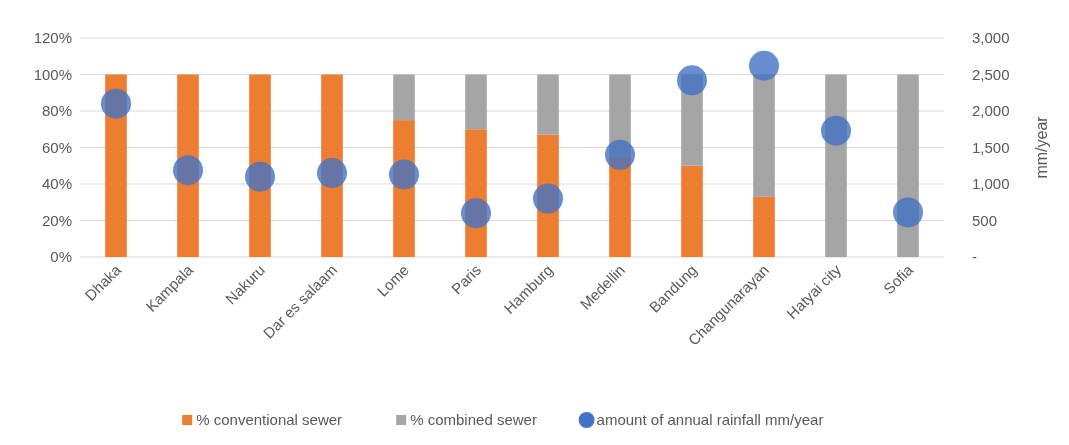 This screenshot has width=1069, height=445. What do you see at coordinates (991, 74) in the screenshot?
I see `y2-tick-label: 2,500` at bounding box center [991, 74].